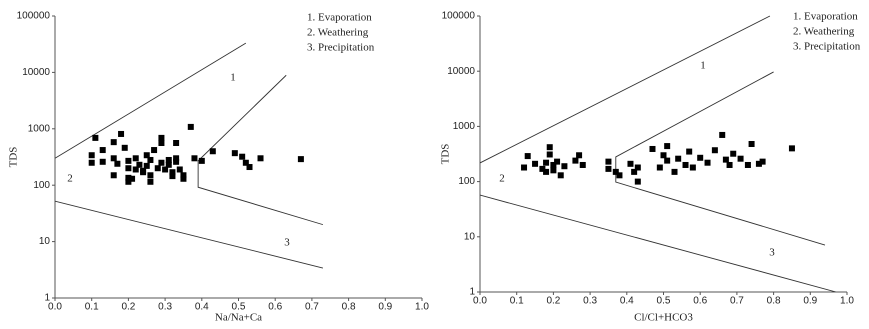 This screenshot has height=329, width=869. What do you see at coordinates (466, 181) in the screenshot?
I see `y-tick-label: 100` at bounding box center [466, 181].